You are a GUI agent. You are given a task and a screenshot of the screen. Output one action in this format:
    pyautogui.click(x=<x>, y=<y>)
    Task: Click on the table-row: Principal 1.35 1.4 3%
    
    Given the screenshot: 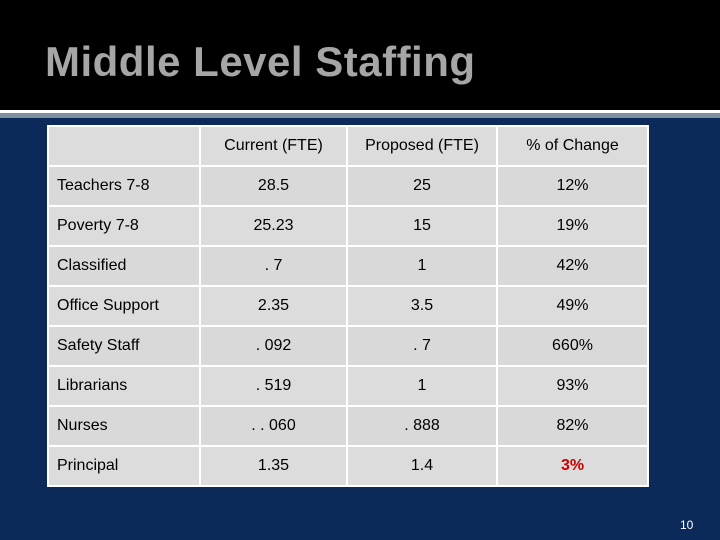 What is the action you would take?
    pyautogui.click(x=348, y=466)
    